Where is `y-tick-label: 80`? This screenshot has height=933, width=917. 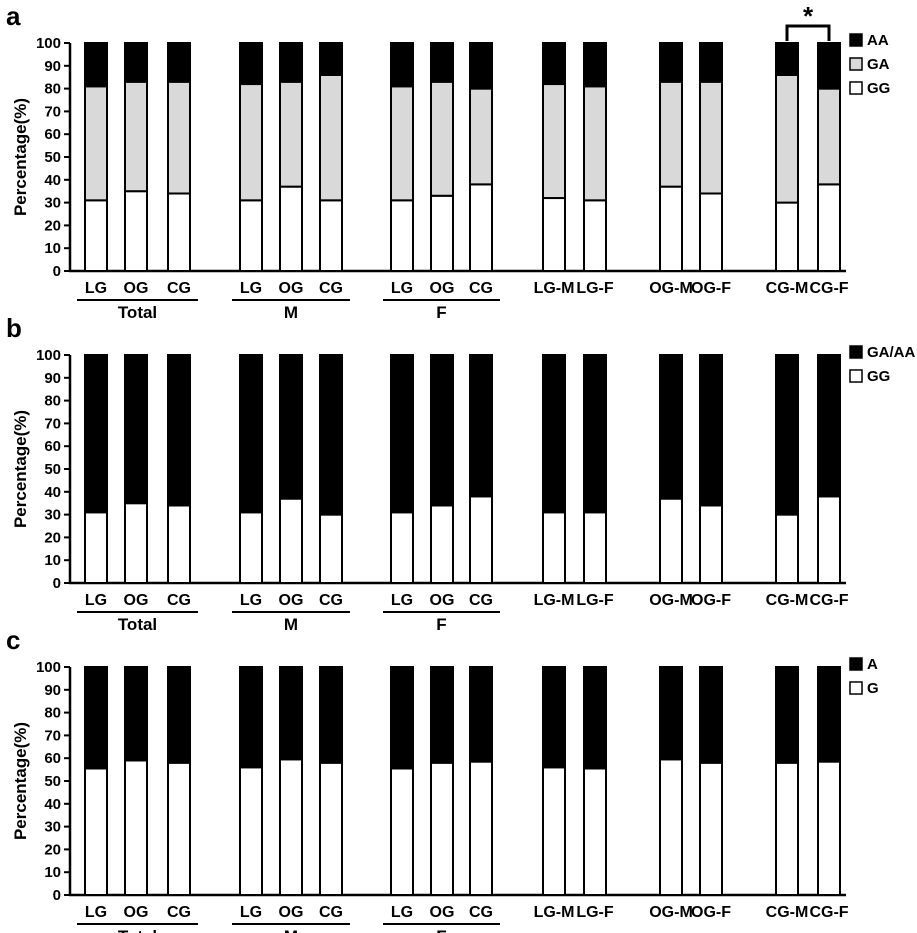 y-tick-label: 80 is located at coordinates (52, 89).